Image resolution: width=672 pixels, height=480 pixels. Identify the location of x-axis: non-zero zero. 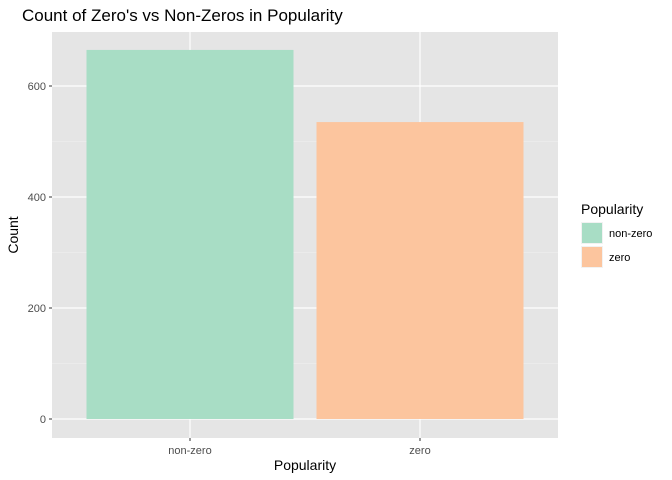
(299, 447).